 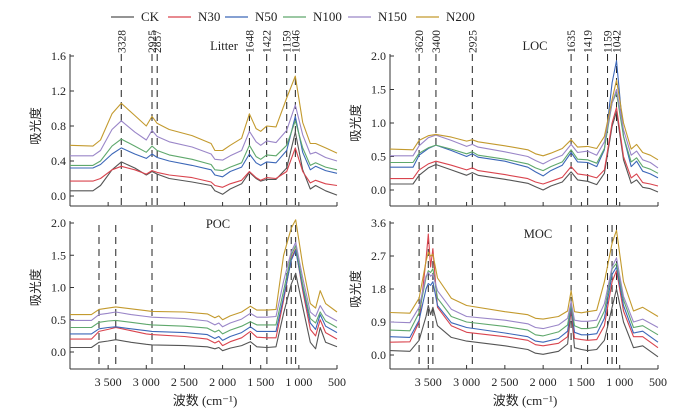 What do you see at coordinates (437, 41) in the screenshot?
I see `reference-line-label: 3400` at bounding box center [437, 41].